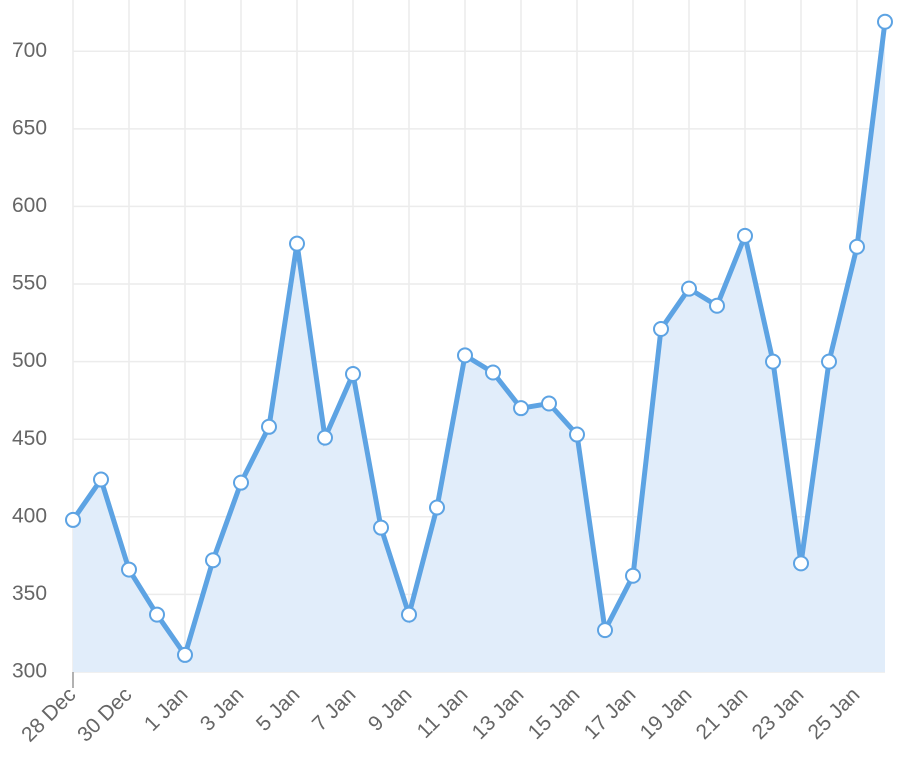 Image resolution: width=899 pixels, height=776 pixels. What do you see at coordinates (29, 205) in the screenshot?
I see `y-tick-label: 600` at bounding box center [29, 205].